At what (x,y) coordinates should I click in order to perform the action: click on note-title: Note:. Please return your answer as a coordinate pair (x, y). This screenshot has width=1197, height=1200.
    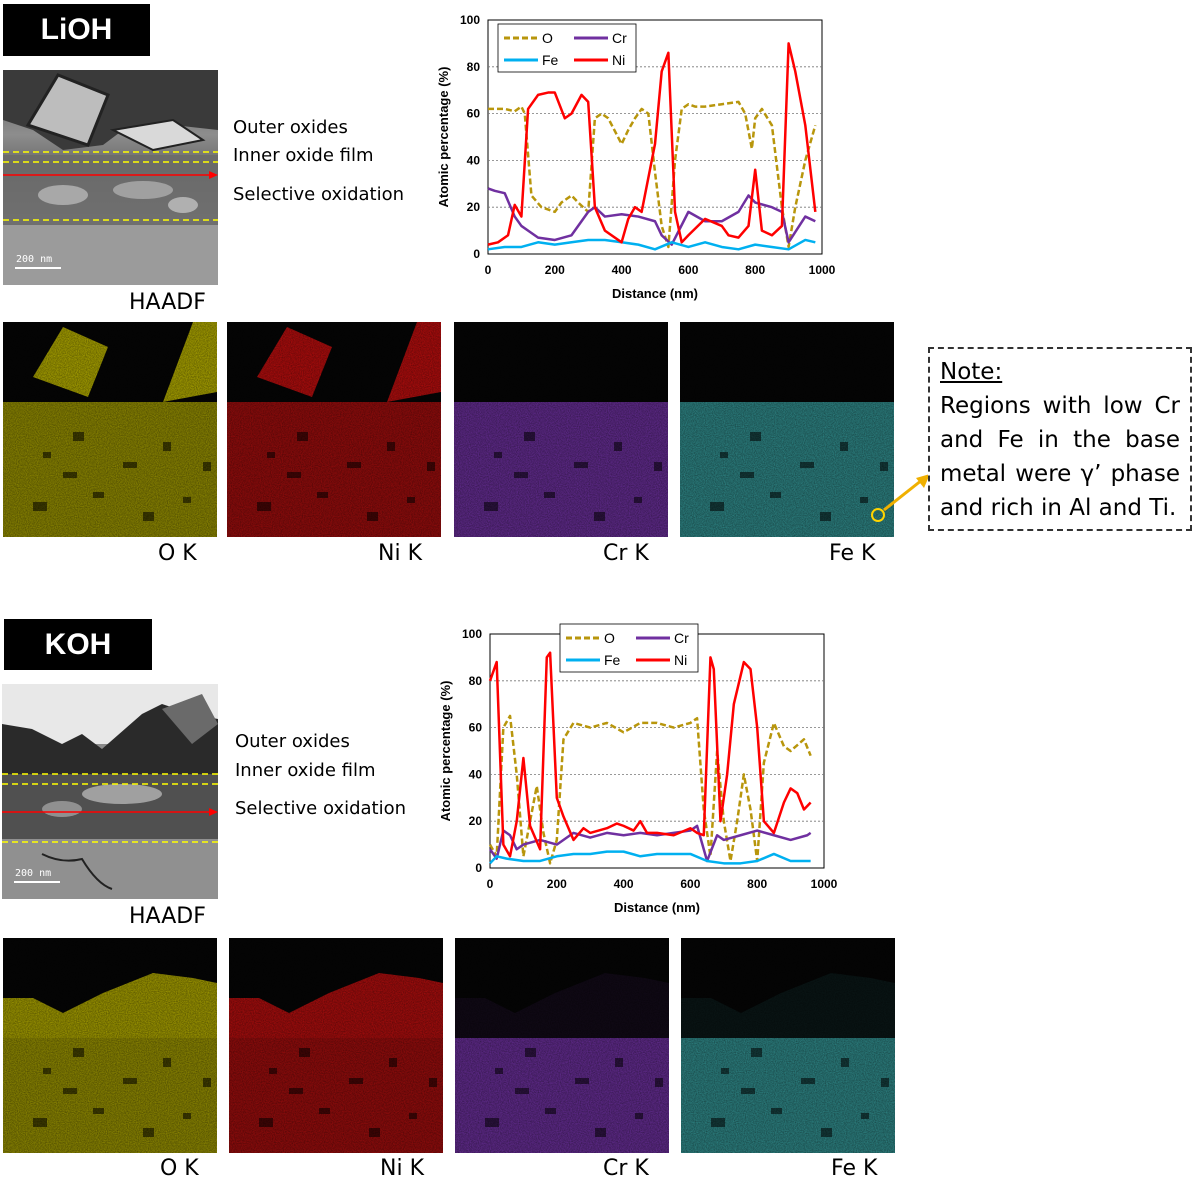
    Looking at the image, I should click on (971, 372).